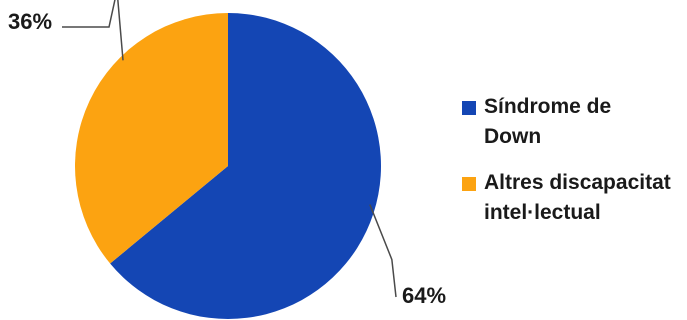  Describe the element at coordinates (513, 136) in the screenshot. I see `legend-label-down-line2: Down` at that location.